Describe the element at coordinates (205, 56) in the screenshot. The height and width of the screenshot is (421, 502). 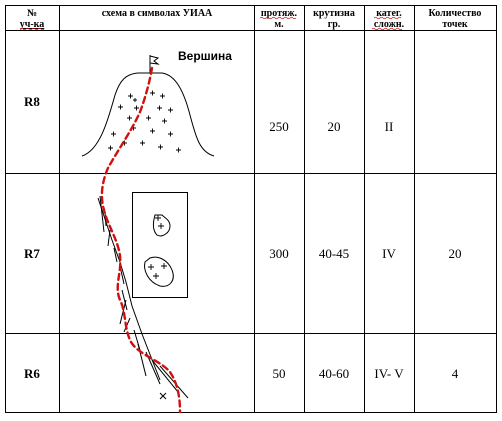
I see `summit-label: Вершина` at that location.